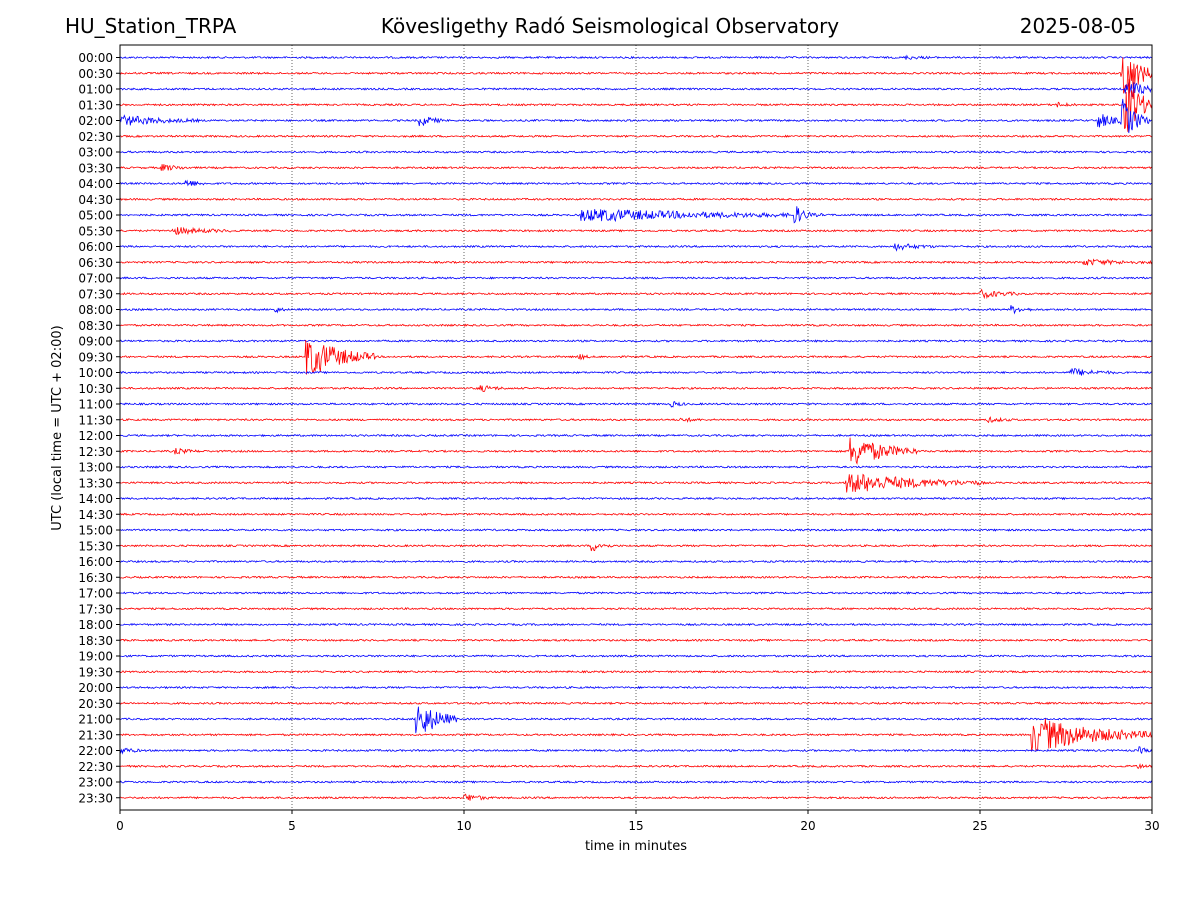 This screenshot has width=1200, height=900. I want to click on x-axis-label: time in minutes, so click(636, 846).